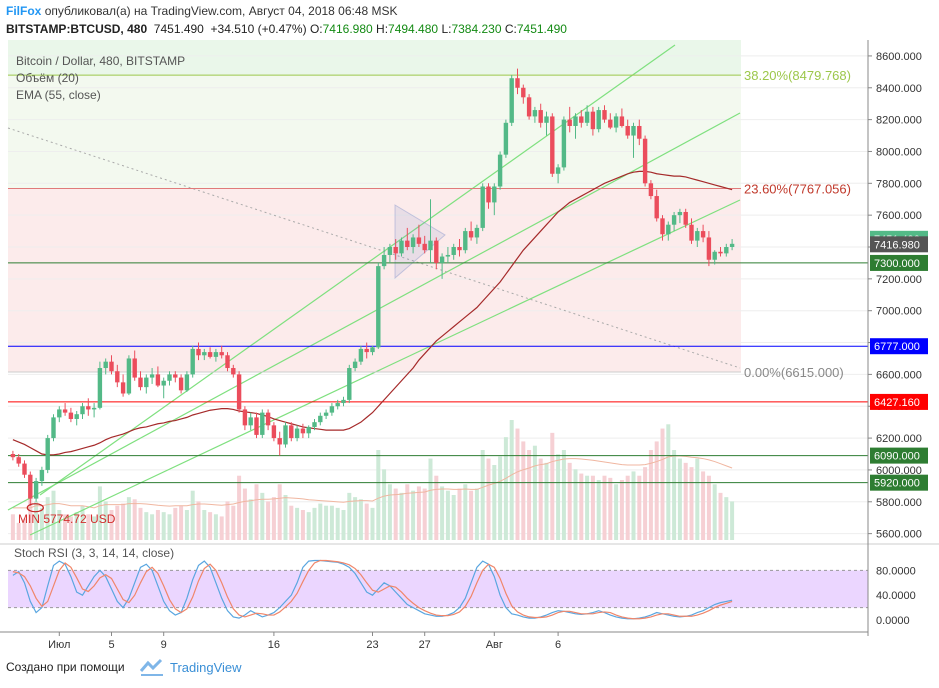 This screenshot has width=939, height=688. I want to click on price-tick-label: 8400.000, so click(899, 89).